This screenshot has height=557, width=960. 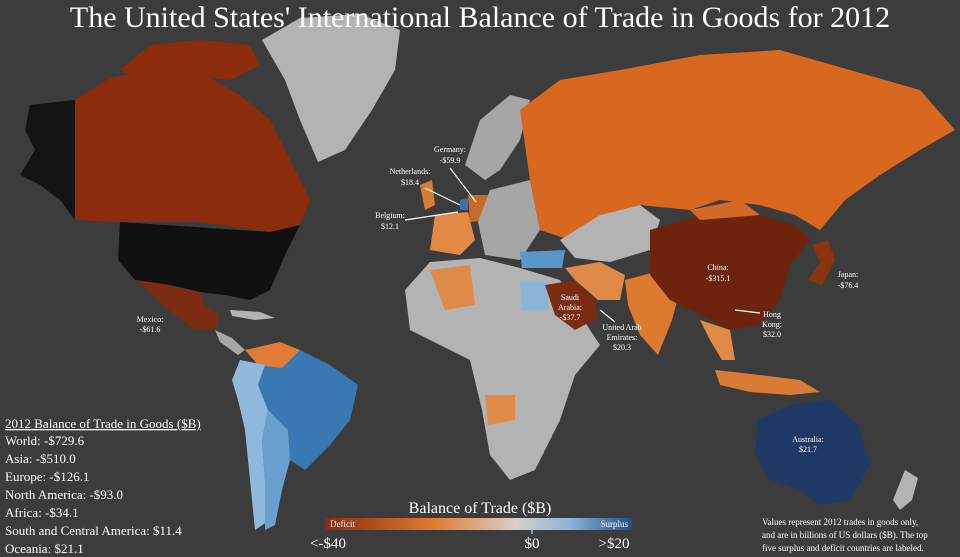 I want to click on summary-row: Africa: -$34.1, so click(x=42, y=512).